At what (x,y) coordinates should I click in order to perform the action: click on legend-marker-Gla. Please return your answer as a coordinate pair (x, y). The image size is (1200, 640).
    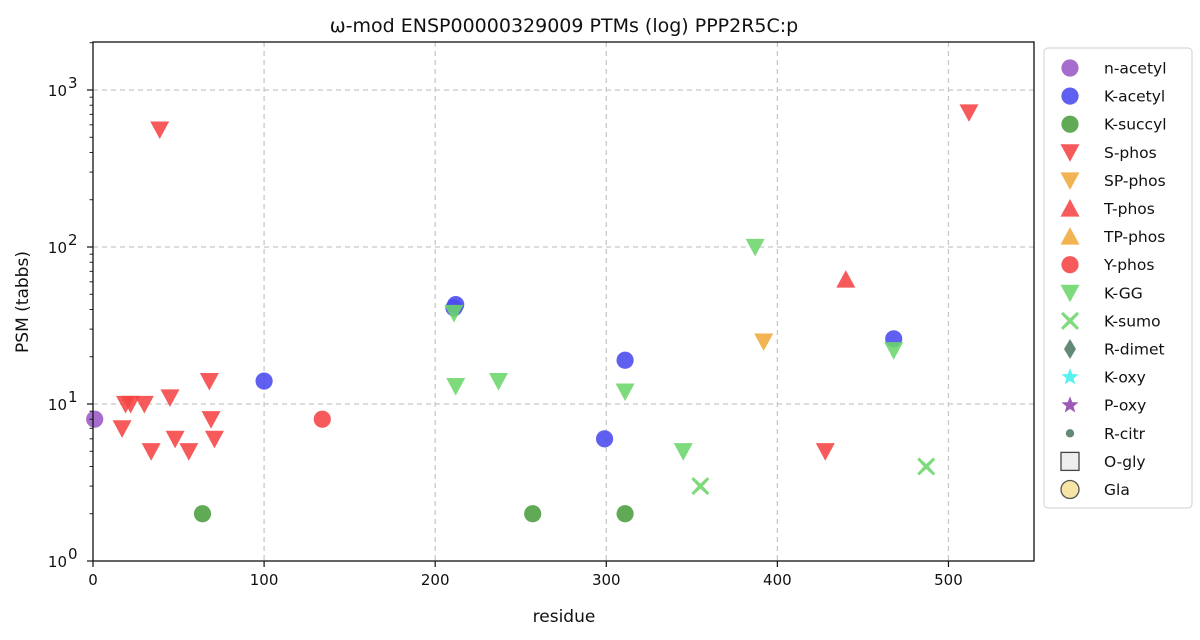
    Looking at the image, I should click on (1070, 489).